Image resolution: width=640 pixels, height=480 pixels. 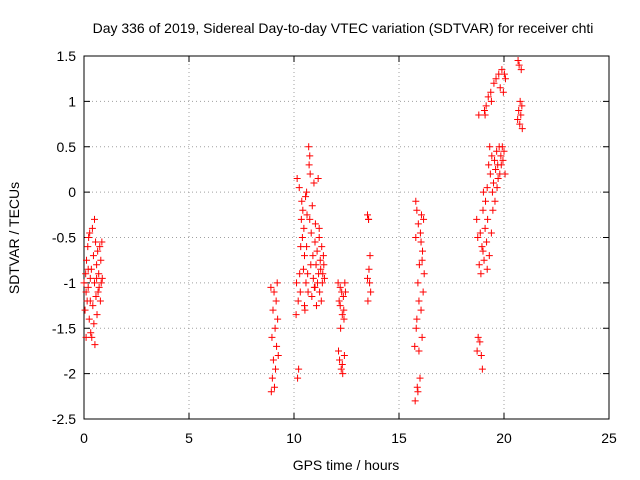 What do you see at coordinates (84, 438) in the screenshot?
I see `x-tick-label: 0` at bounding box center [84, 438].